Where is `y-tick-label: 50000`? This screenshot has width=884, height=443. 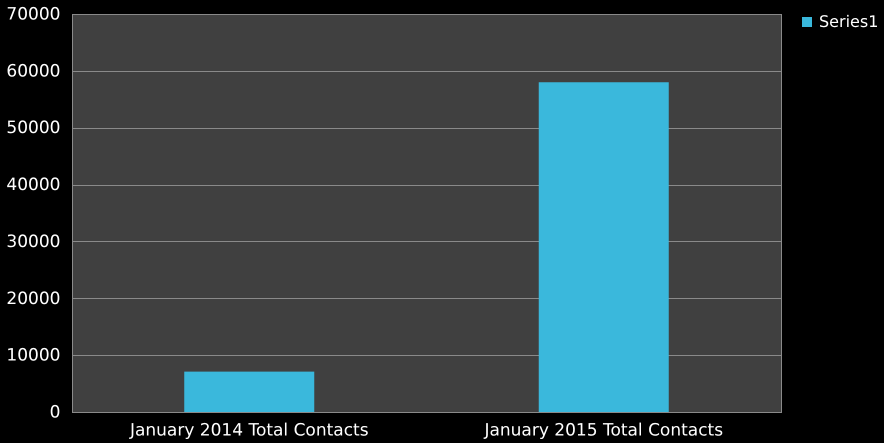 y-tick-label: 50000 is located at coordinates (33, 128).